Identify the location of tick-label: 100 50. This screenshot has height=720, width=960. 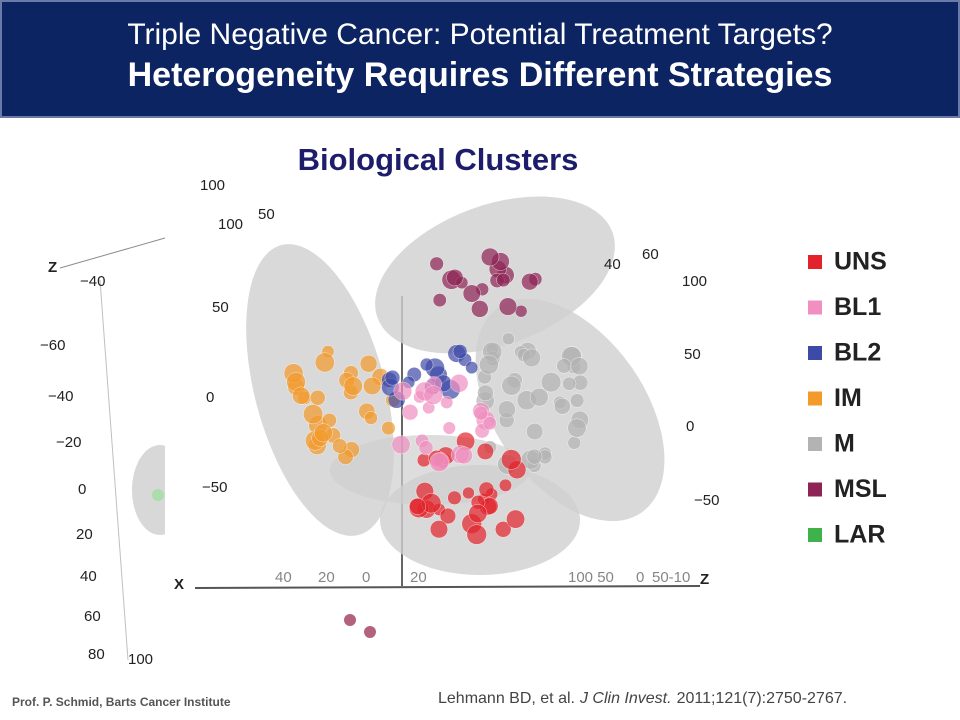
(591, 577).